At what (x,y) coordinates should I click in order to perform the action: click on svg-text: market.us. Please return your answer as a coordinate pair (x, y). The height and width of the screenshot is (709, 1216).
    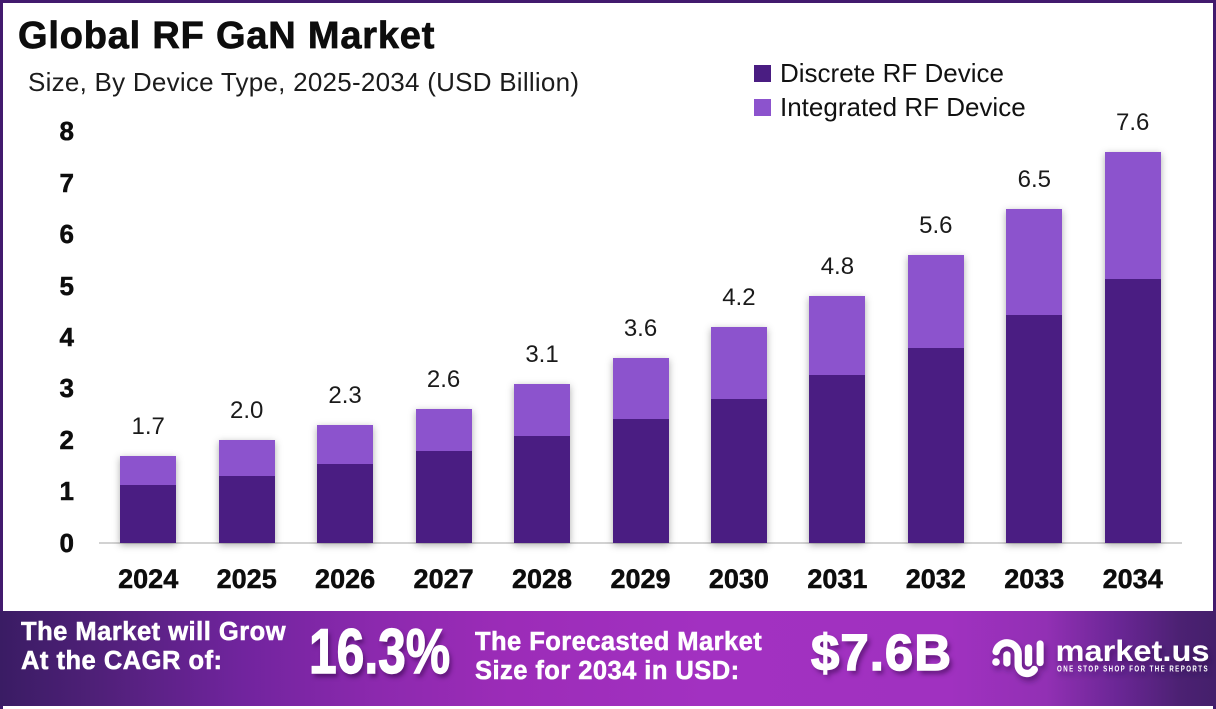
    Looking at the image, I should click on (1133, 651).